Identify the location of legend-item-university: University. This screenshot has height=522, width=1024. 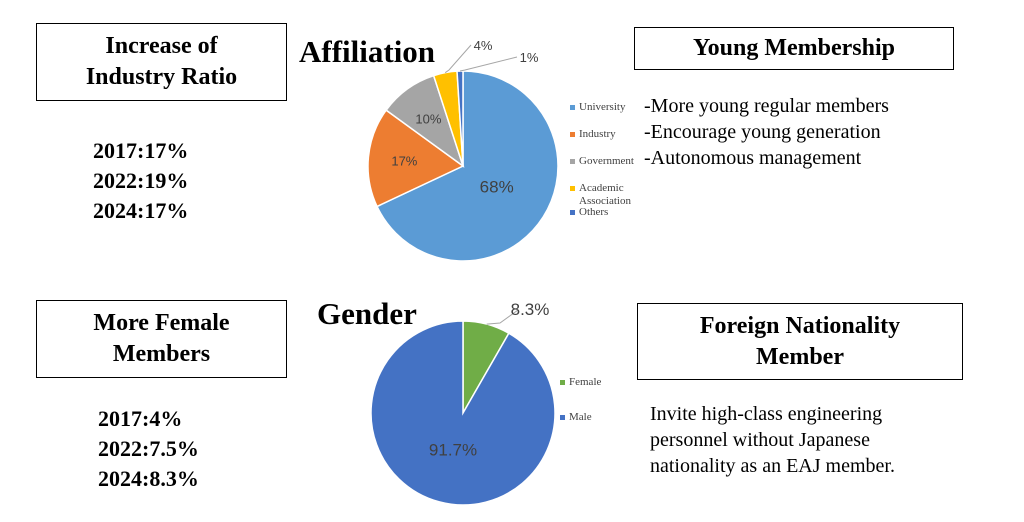
(597, 107).